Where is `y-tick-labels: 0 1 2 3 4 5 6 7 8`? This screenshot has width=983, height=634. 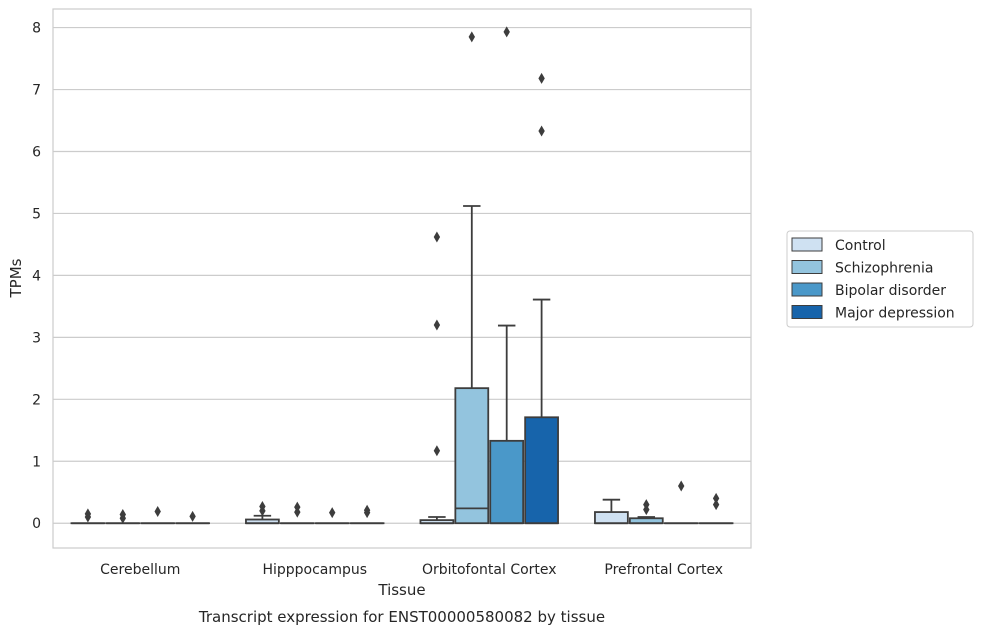
y-tick-labels: 0 1 2 3 4 5 6 7 8 is located at coordinates (36, 277).